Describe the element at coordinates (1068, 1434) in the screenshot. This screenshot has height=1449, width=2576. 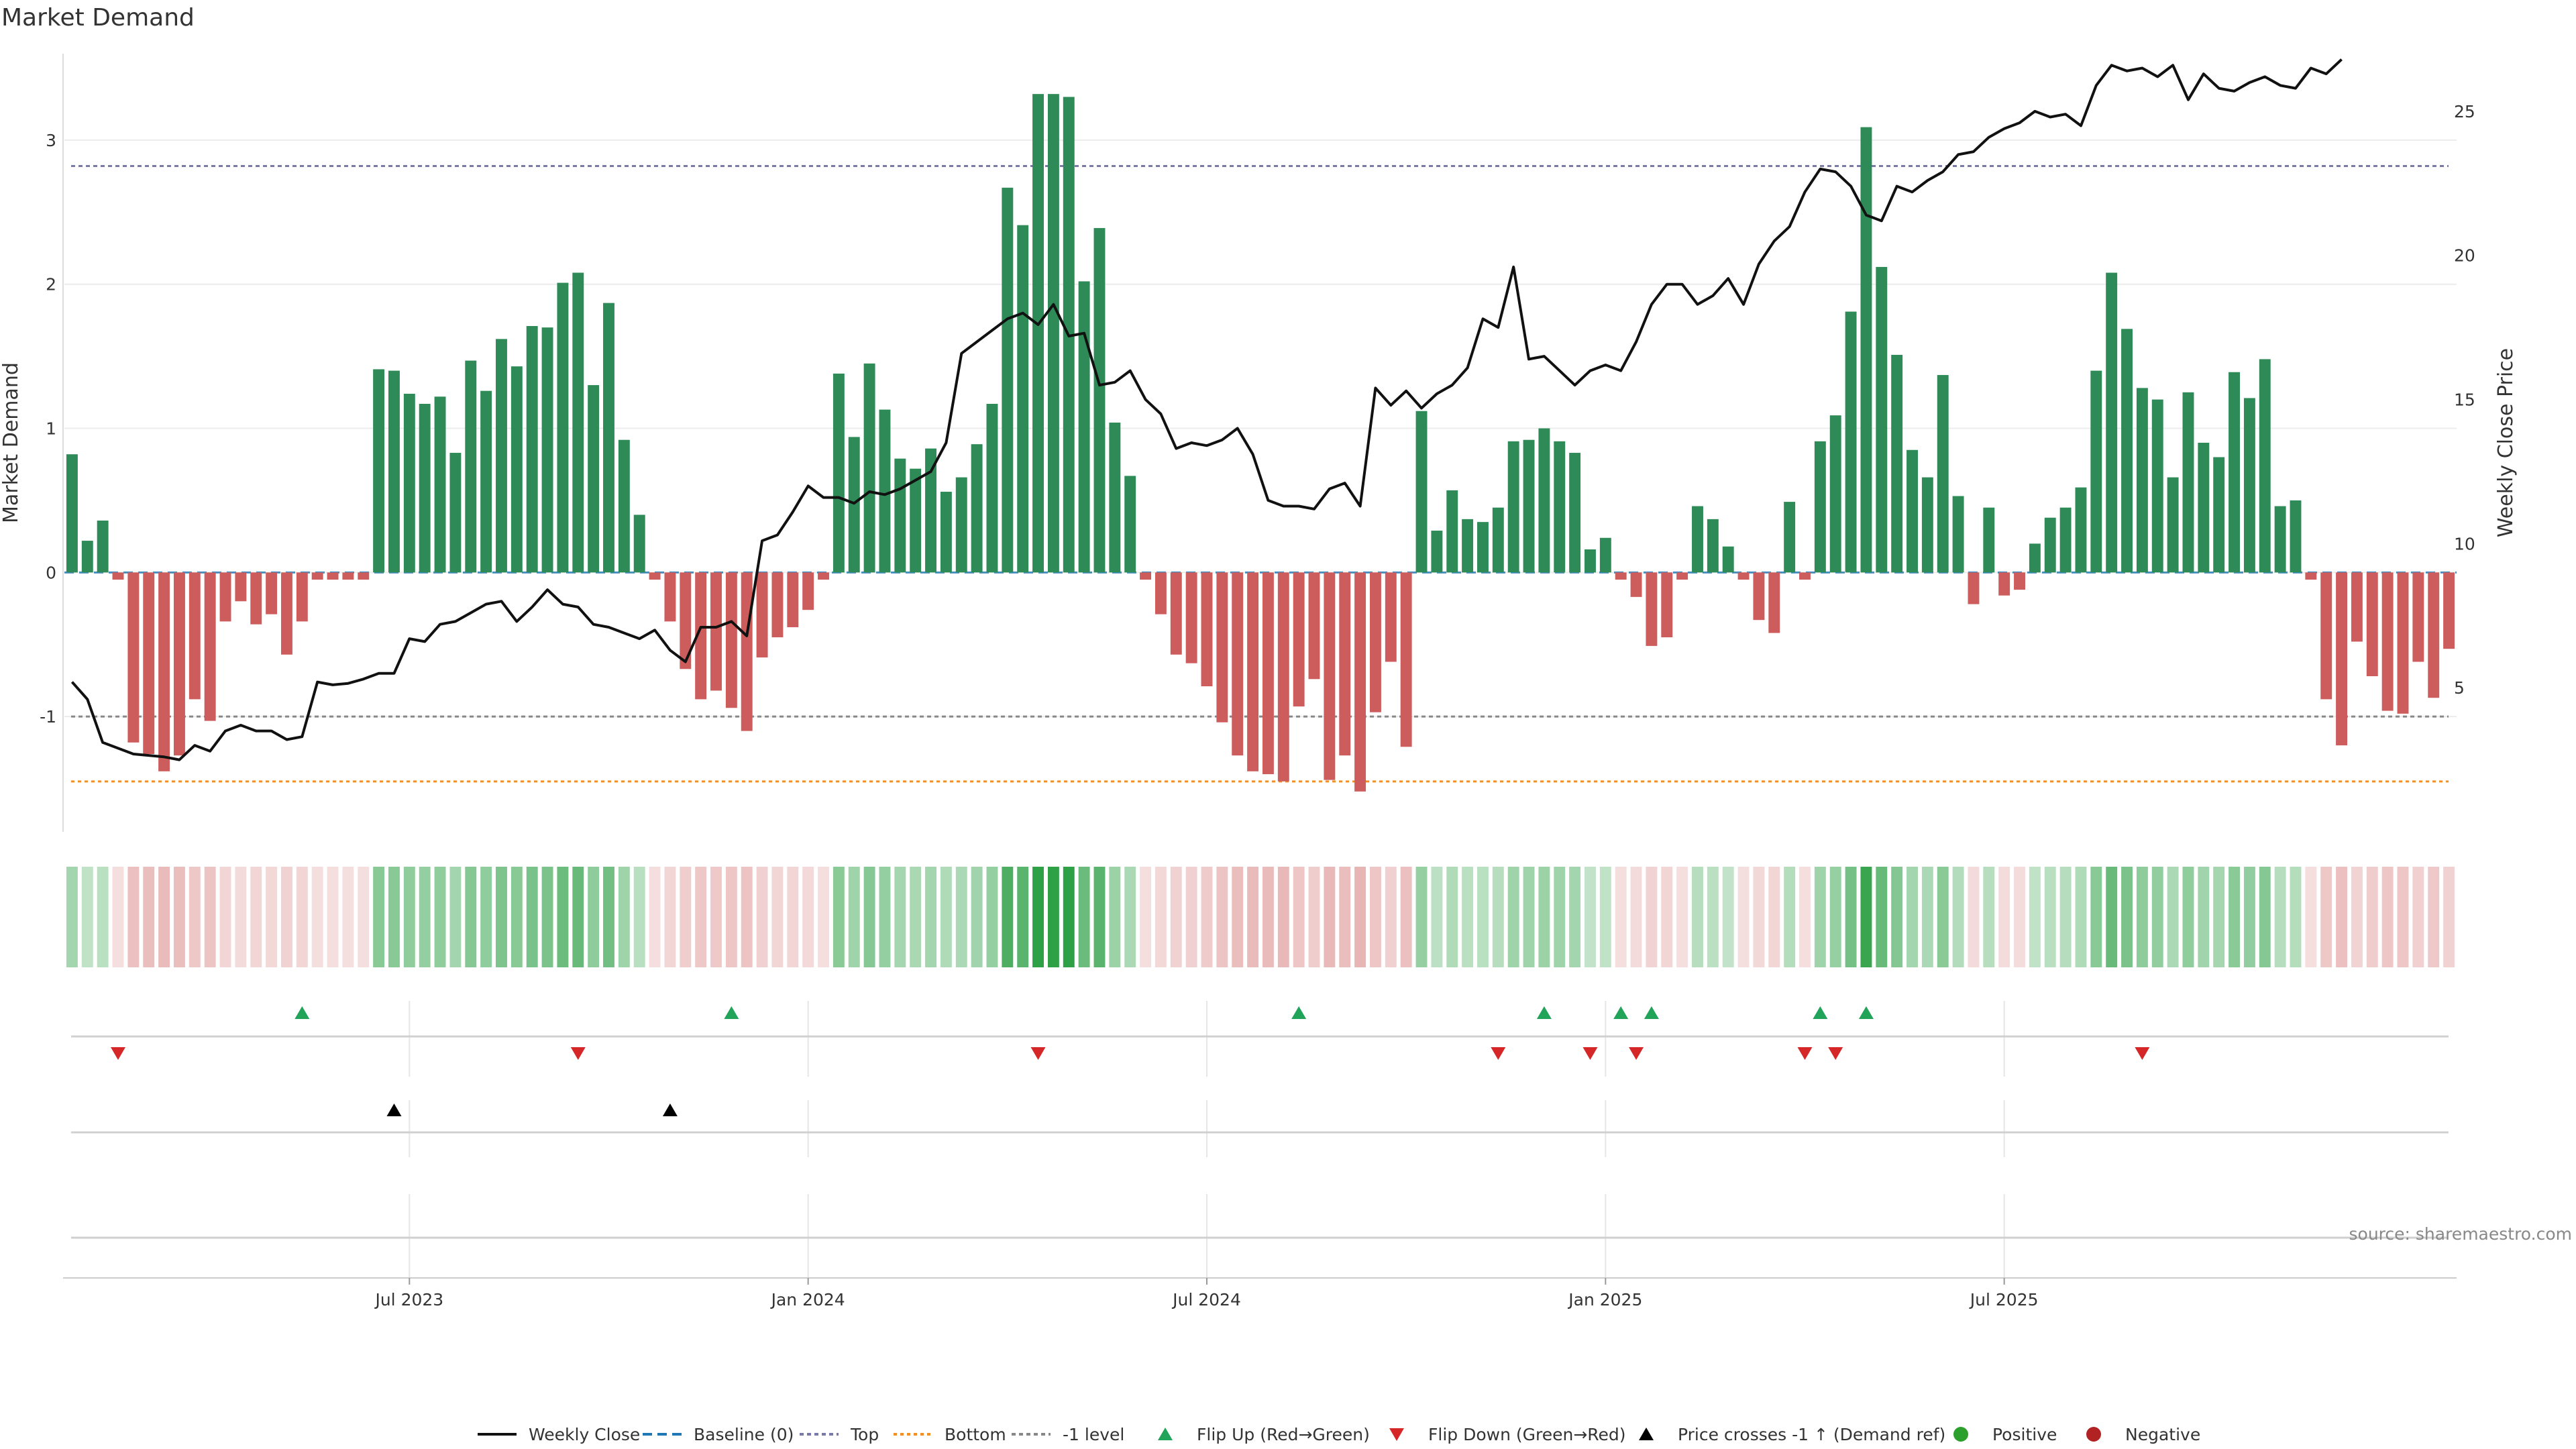
I see `legend-minus-one: -1 level` at that location.